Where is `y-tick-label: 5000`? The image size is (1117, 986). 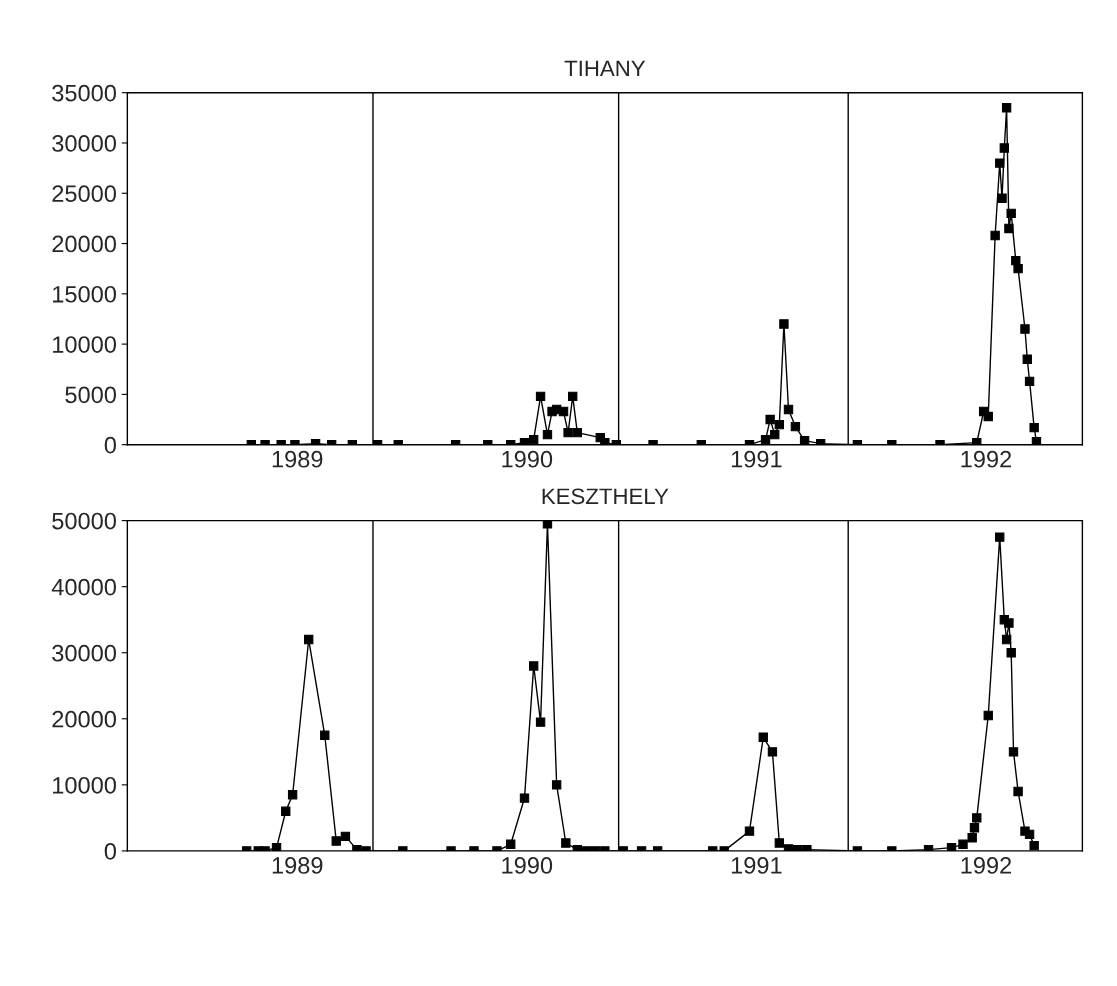
y-tick-label: 5000 is located at coordinates (90, 395).